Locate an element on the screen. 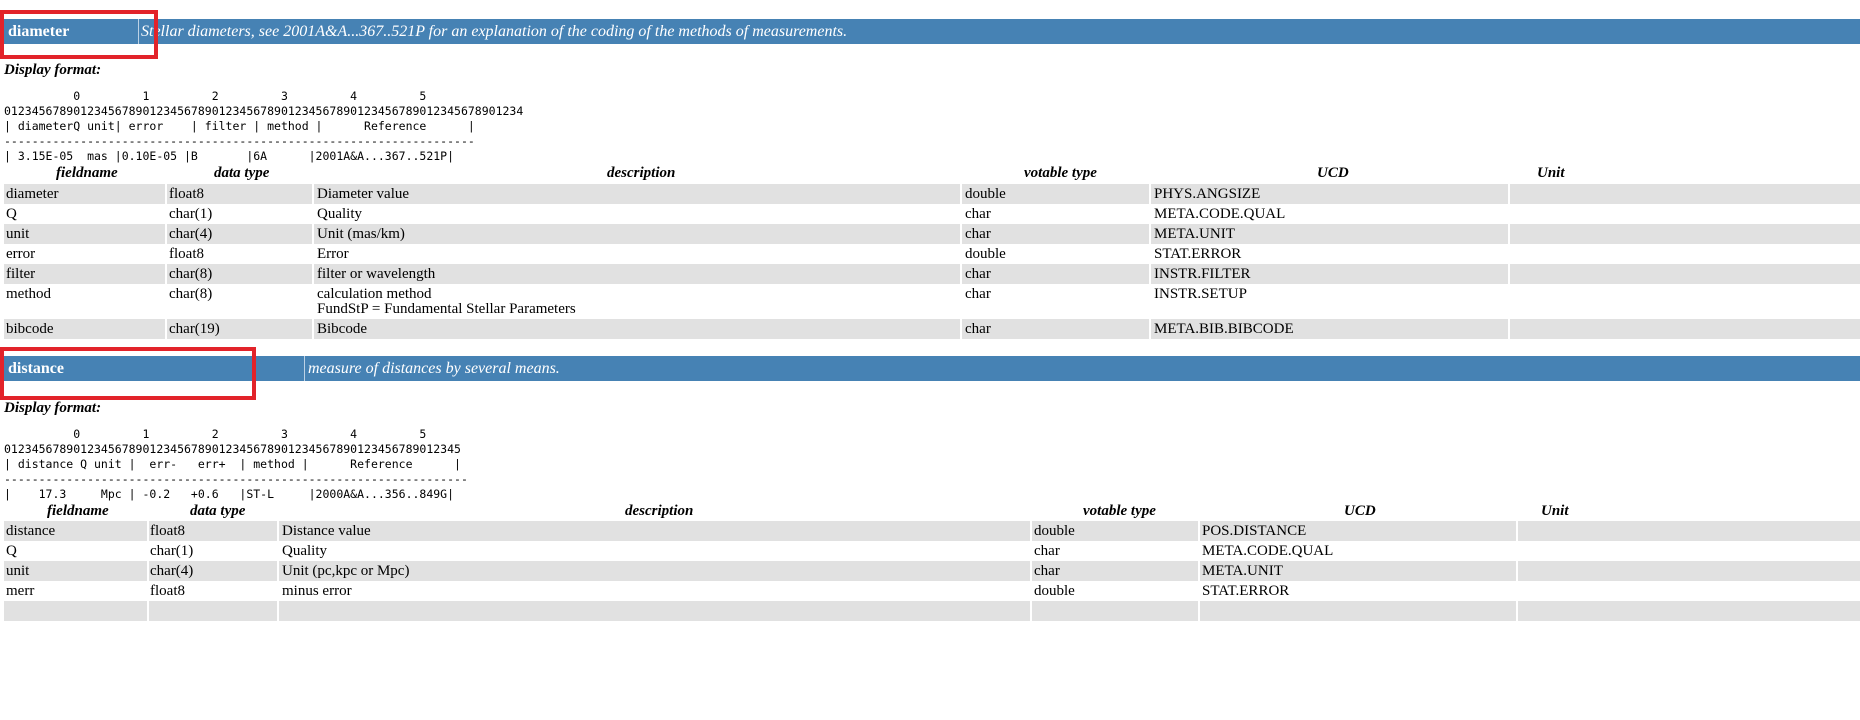  cell-datatype: char(19) is located at coordinates (194, 329).